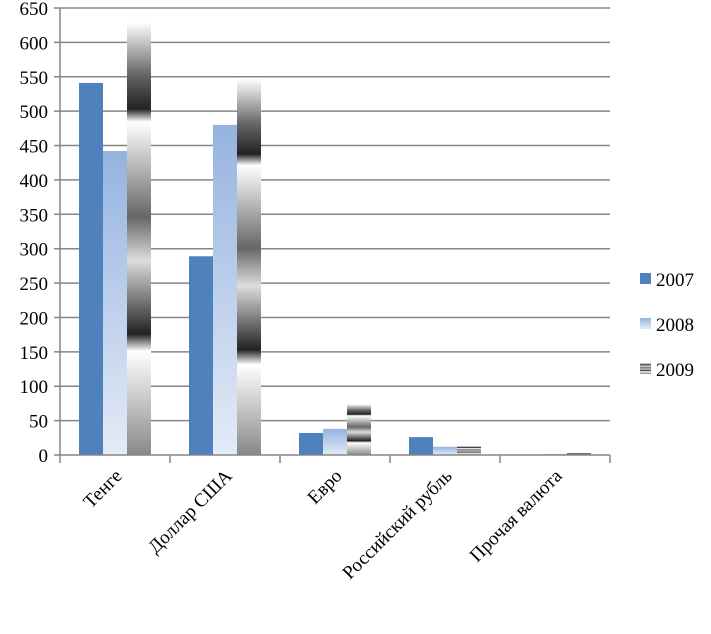 This screenshot has width=711, height=634. I want to click on legend-swatch-2007, so click(645, 278).